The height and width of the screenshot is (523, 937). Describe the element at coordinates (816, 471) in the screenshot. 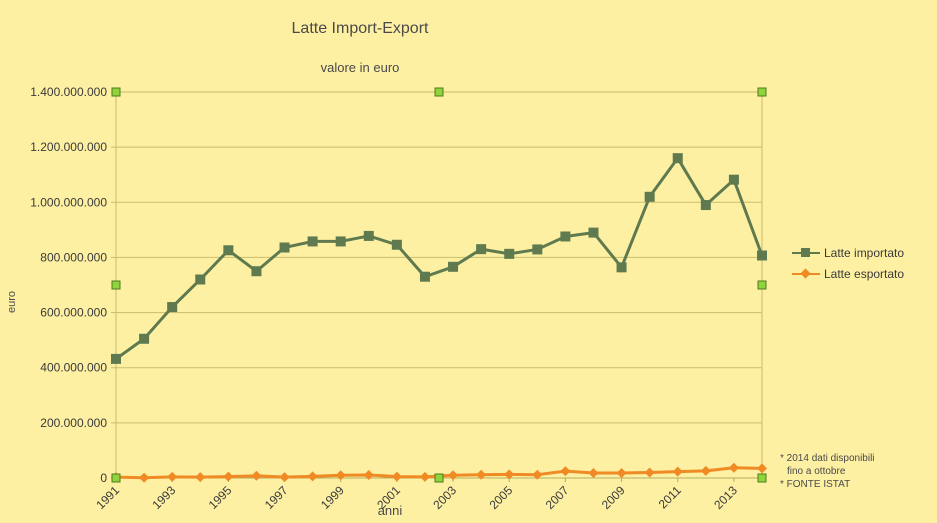

I see `note-line: fino a ottobre` at that location.